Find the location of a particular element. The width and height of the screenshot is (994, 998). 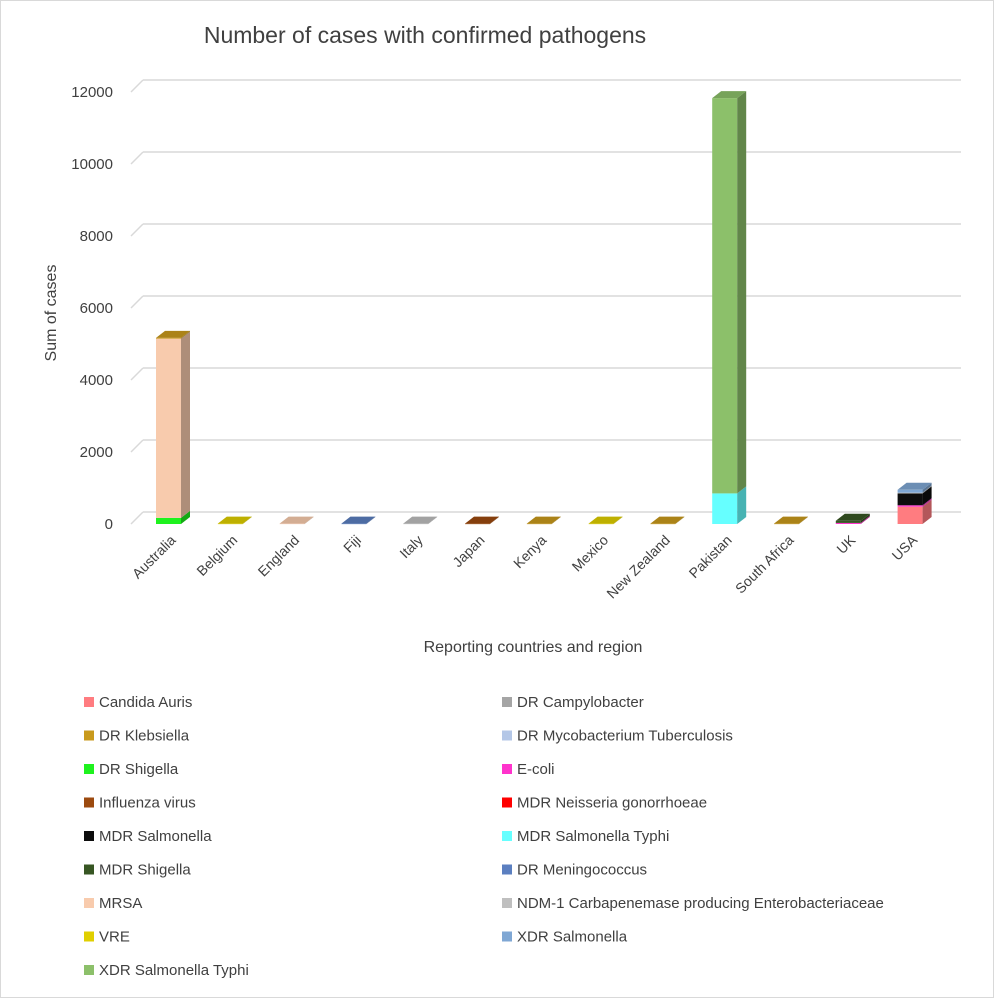

x-tick-label: Mexico is located at coordinates (590, 553).